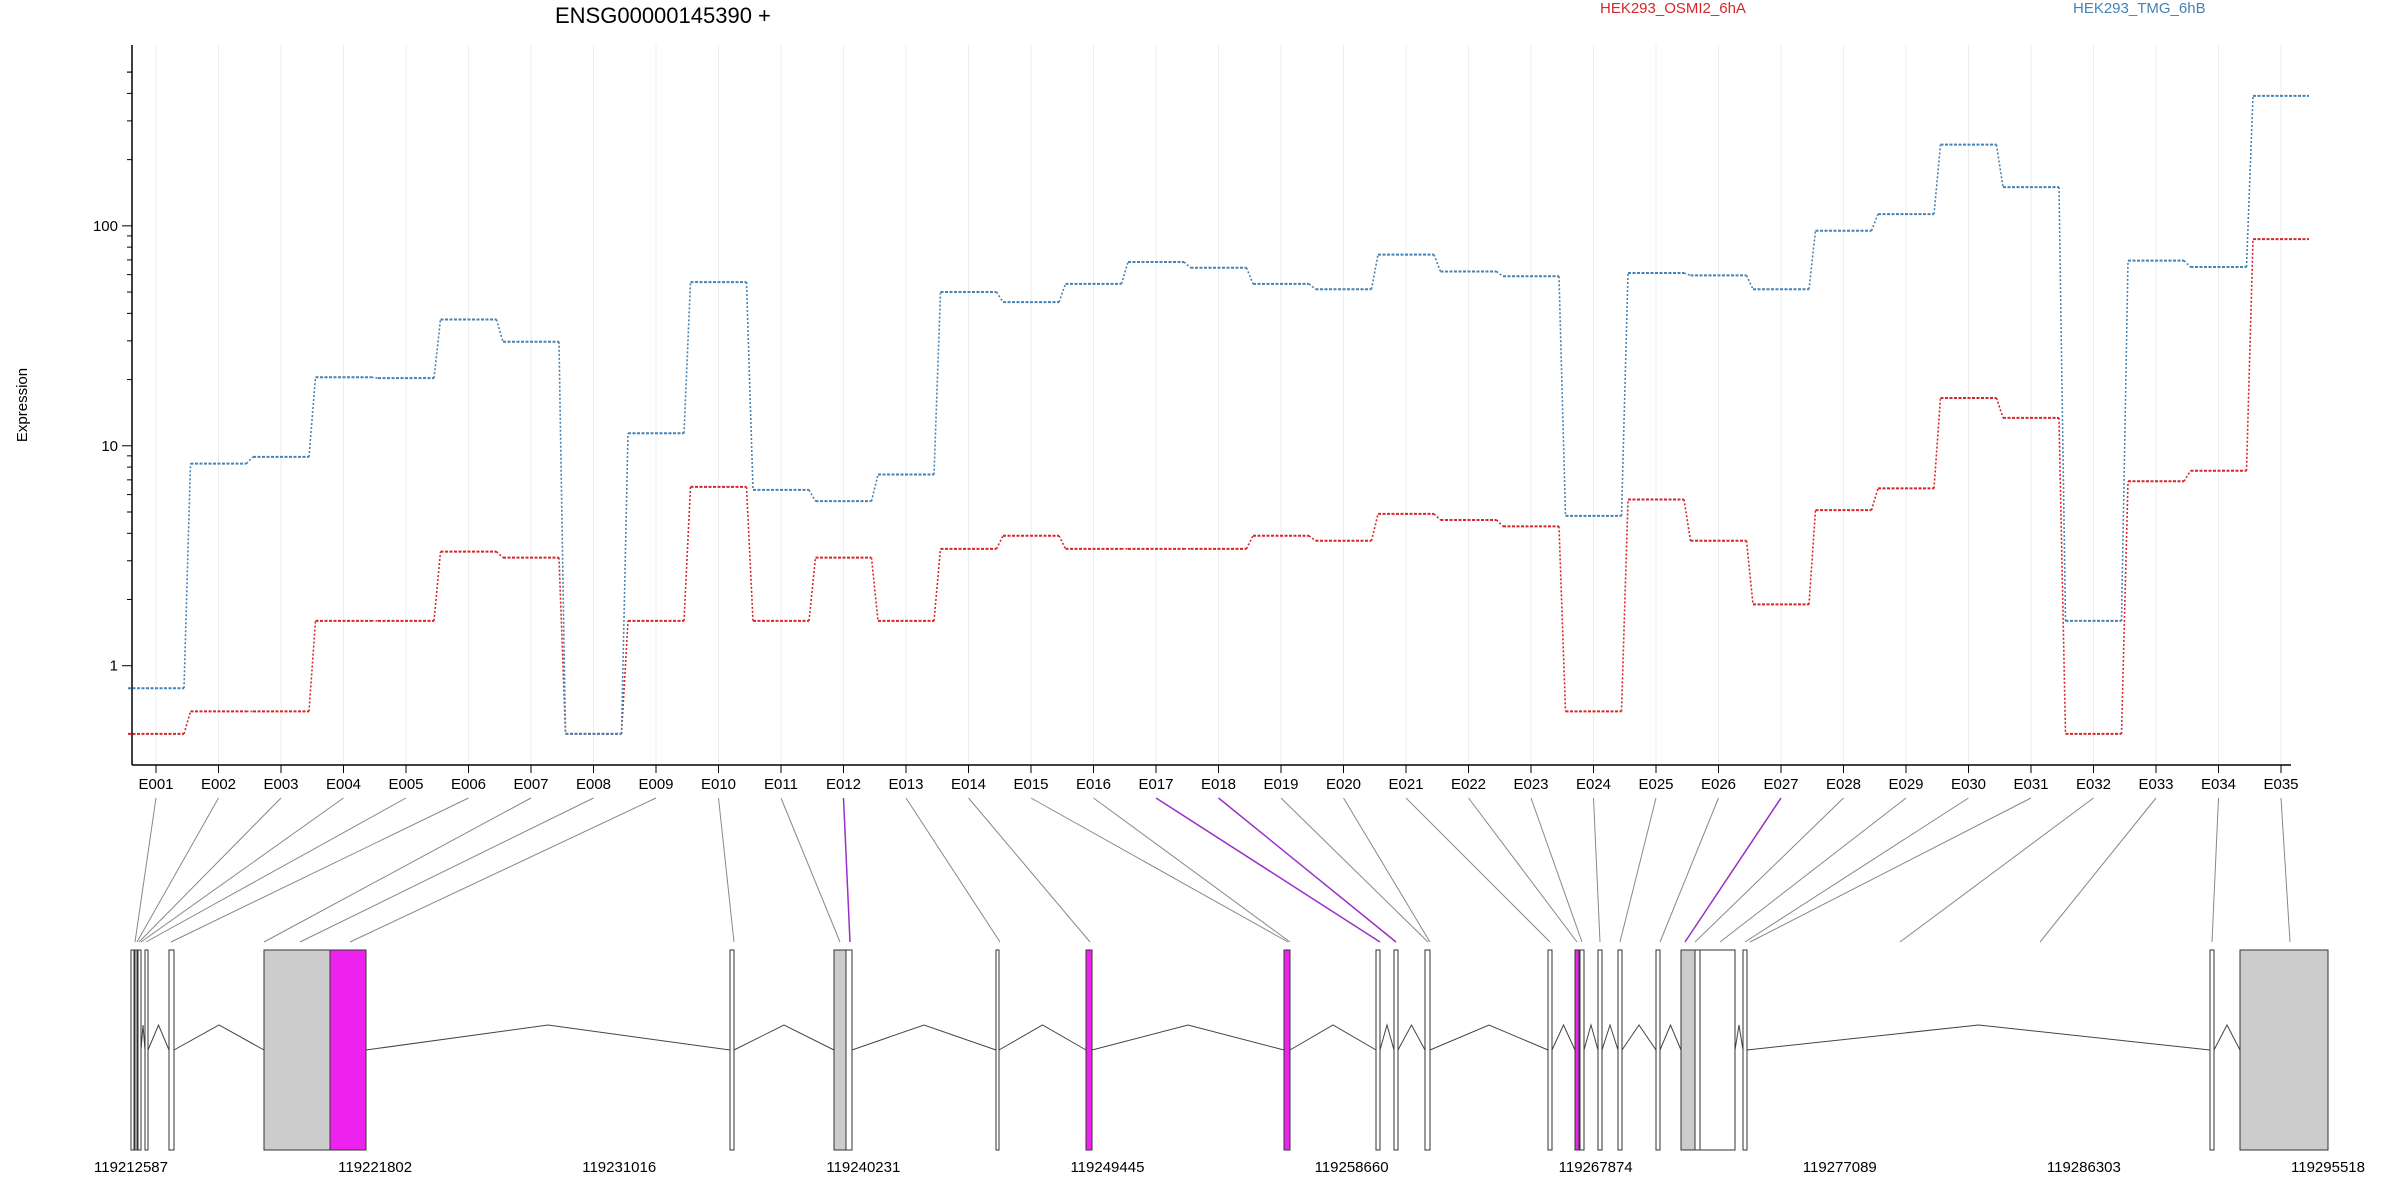 Image resolution: width=2400 pixels, height=1200 pixels. What do you see at coordinates (1840, 1167) in the screenshot?
I see `coordinate-tick-label: 119277089` at bounding box center [1840, 1167].